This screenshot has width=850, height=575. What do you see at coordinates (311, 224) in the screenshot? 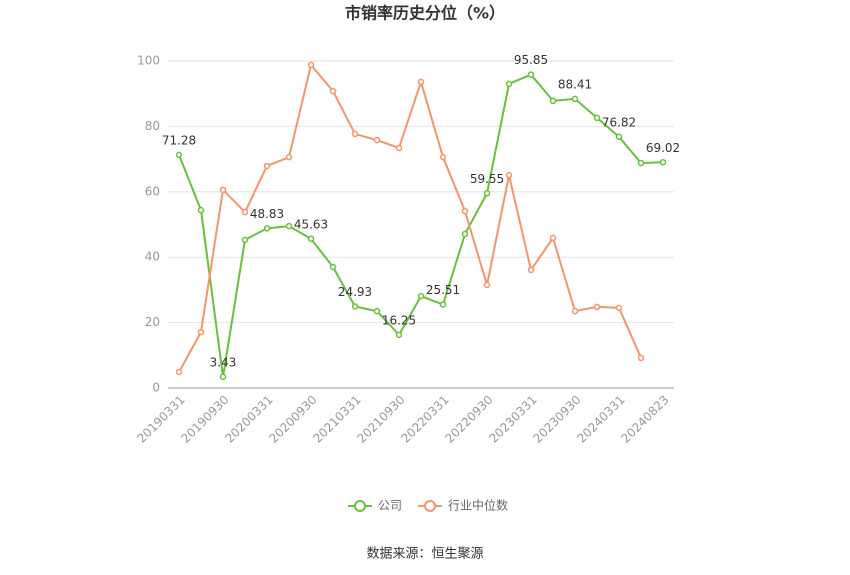
I see `data-label: 45.63` at bounding box center [311, 224].